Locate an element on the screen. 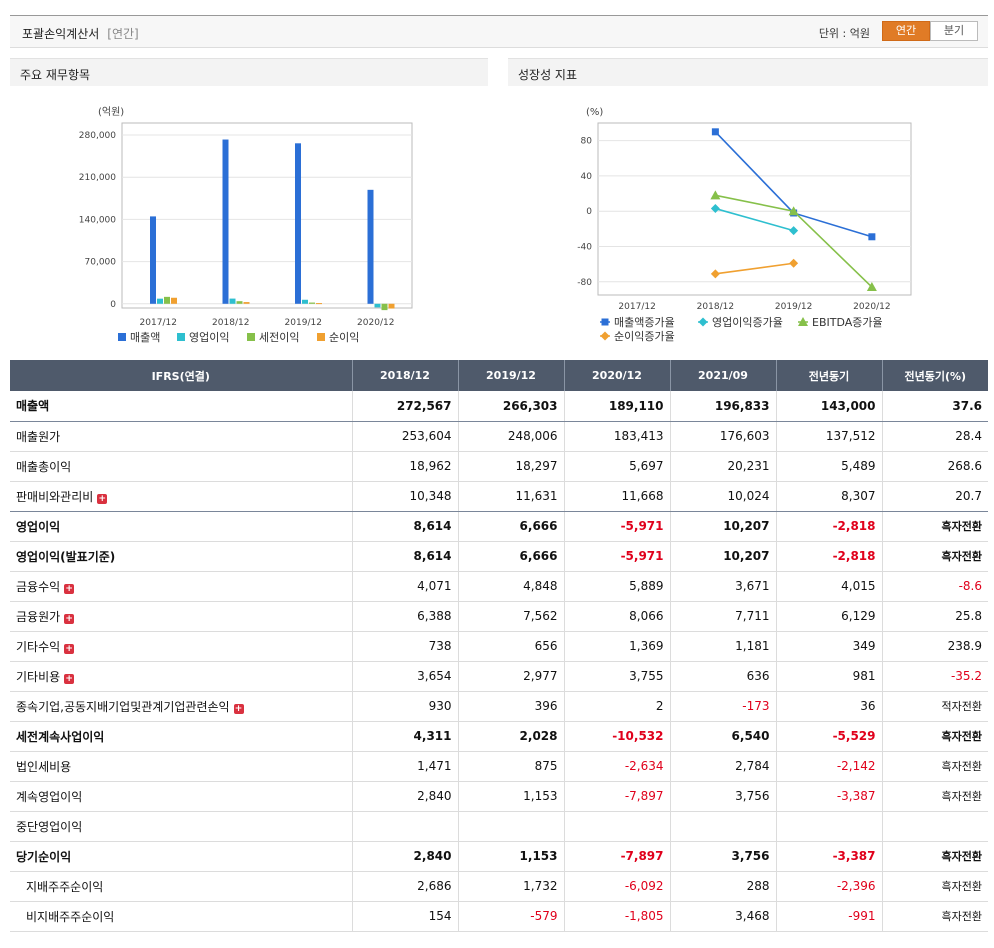 The image size is (994, 948). y-tick-label: 40 is located at coordinates (587, 177).